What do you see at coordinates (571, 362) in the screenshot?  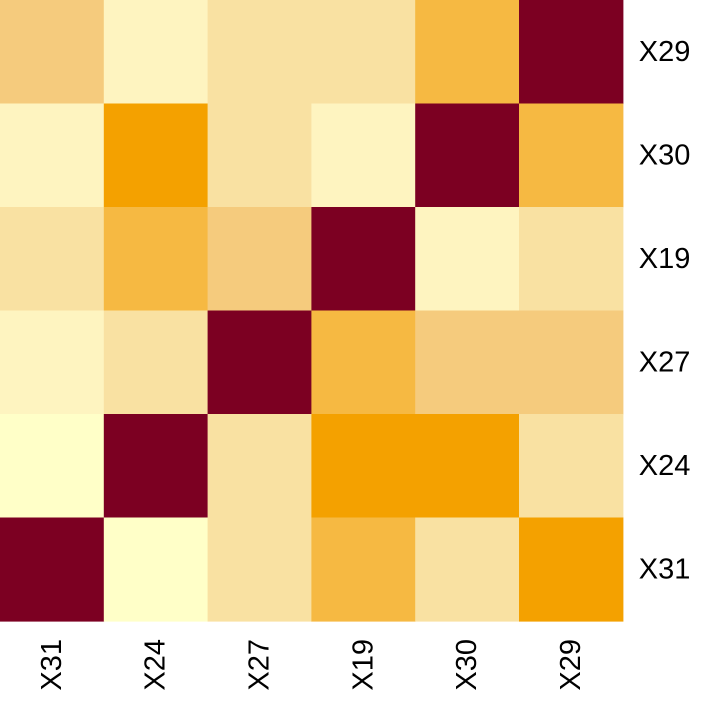 I see `heatmap-cell-x27-x29` at bounding box center [571, 362].